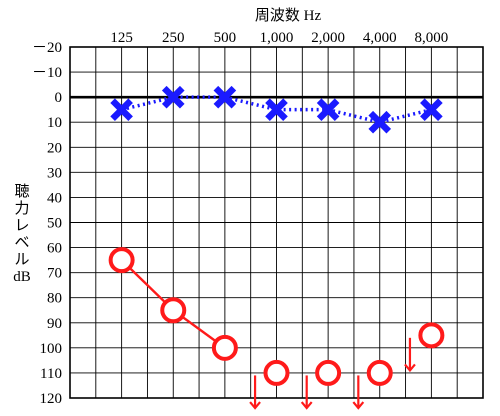 Image resolution: width=500 pixels, height=416 pixels. Describe the element at coordinates (225, 38) in the screenshot. I see `x-tick-label: 500` at that location.